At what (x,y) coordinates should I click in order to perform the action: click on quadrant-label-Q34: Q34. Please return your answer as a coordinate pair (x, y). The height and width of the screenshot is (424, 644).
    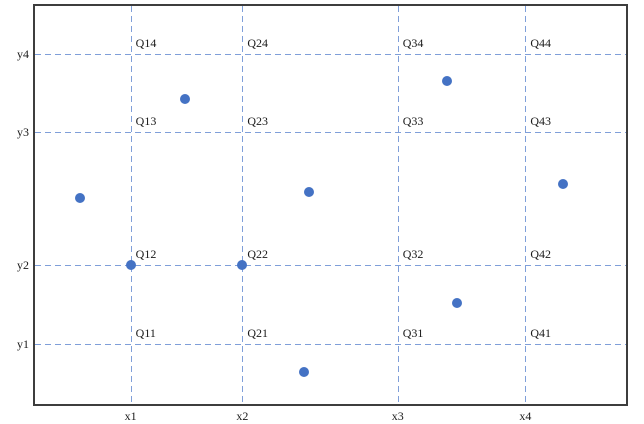
    Looking at the image, I should click on (413, 42).